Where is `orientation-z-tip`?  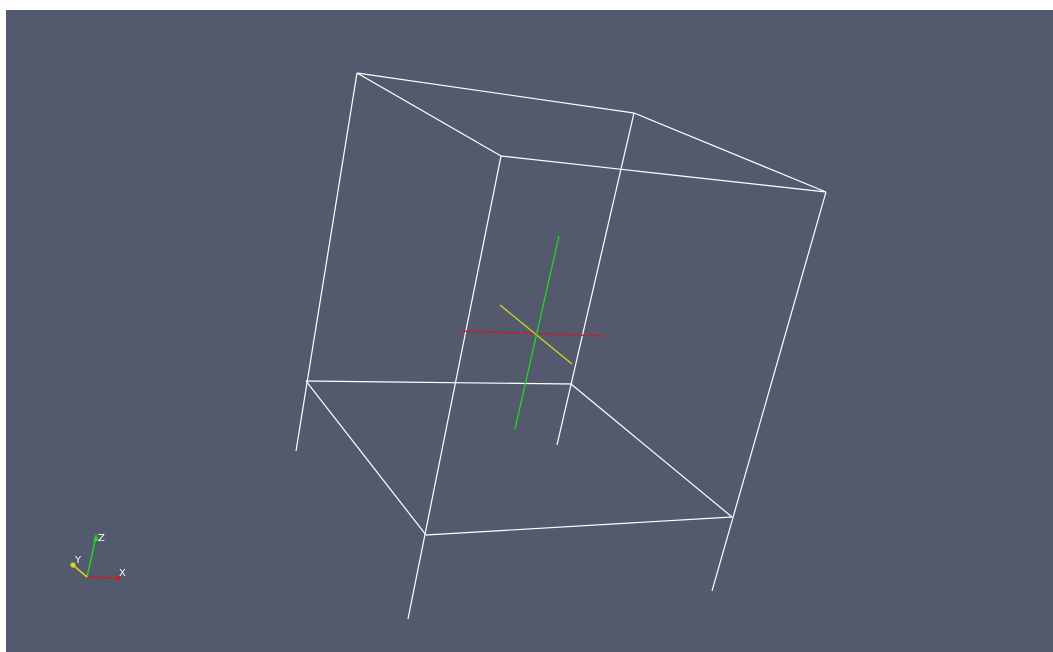
orientation-z-tip is located at coordinates (96, 537).